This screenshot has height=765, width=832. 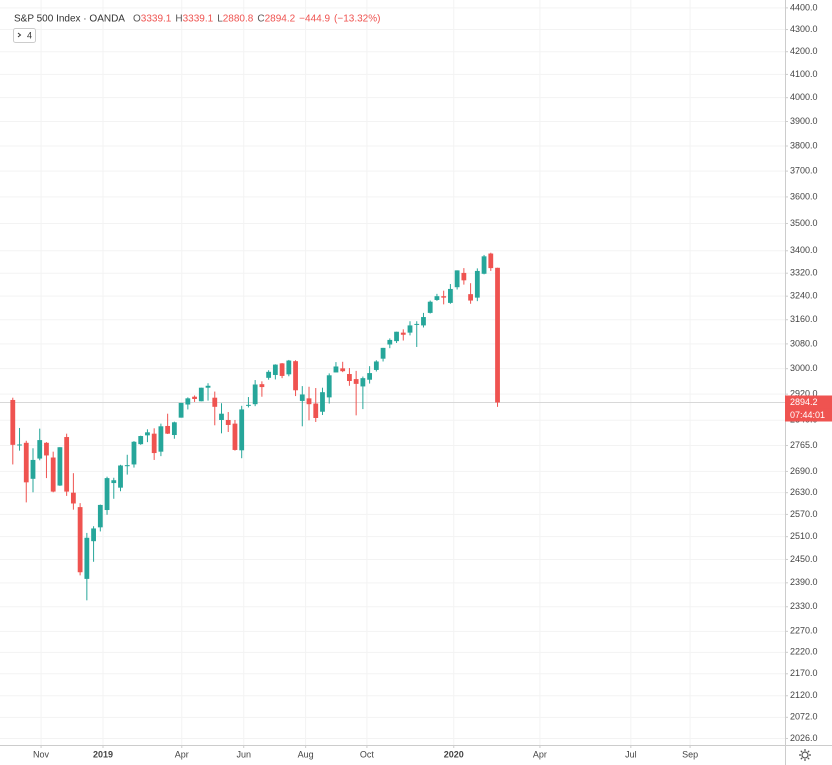 I want to click on y-tick-label: 2510.0, so click(x=804, y=536).